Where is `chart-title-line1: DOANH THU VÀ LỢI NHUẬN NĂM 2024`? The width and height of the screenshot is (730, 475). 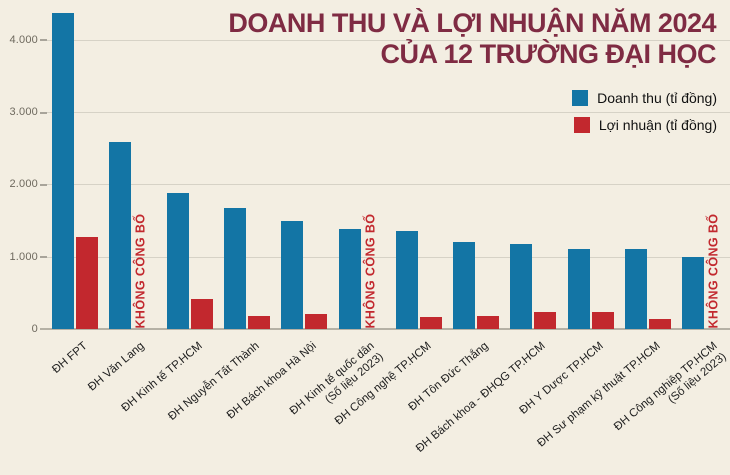
chart-title-line1: DOANH THU VÀ LỢI NHUẬN NĂM 2024 is located at coordinates (472, 23).